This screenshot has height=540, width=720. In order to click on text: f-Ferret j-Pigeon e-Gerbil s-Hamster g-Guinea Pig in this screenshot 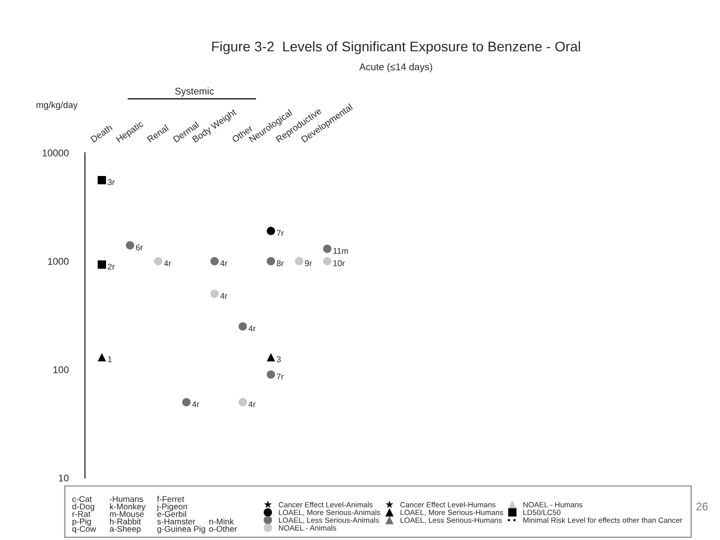, I will do `click(181, 515)`.